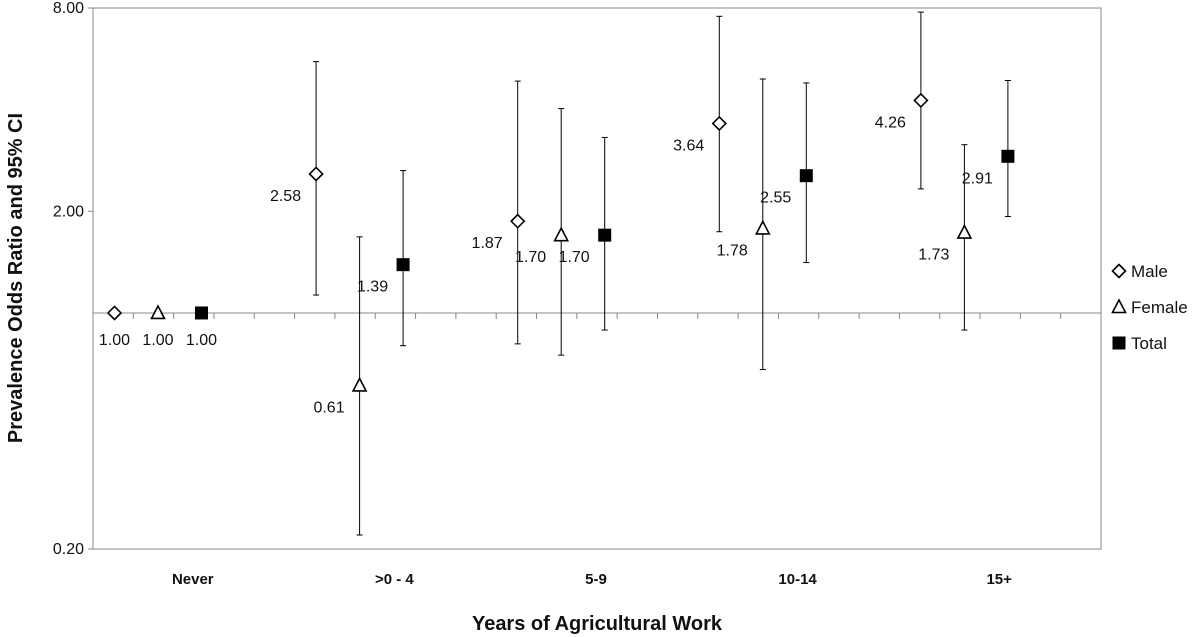 This screenshot has height=637, width=1200. I want to click on legend-marker-male, so click(1119, 271).